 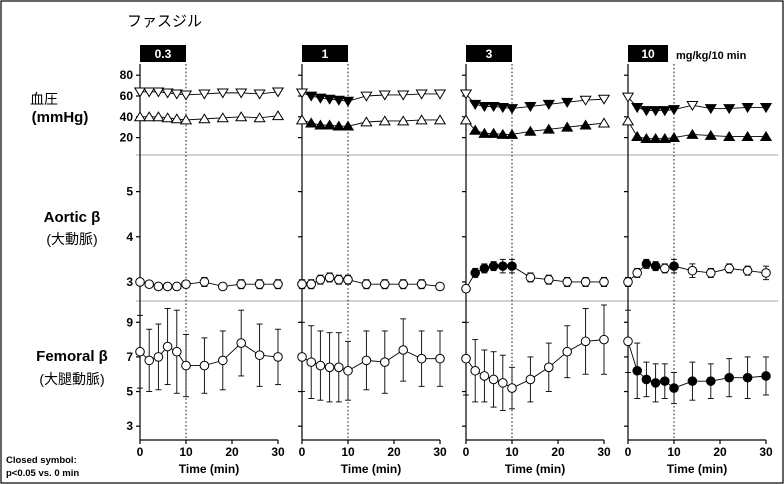 I want to click on y-tick-label: 9, so click(x=129, y=322).